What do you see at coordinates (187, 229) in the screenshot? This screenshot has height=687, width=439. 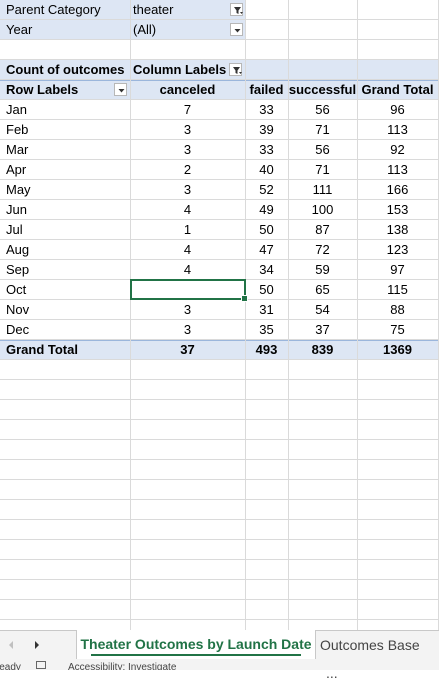 I see `pivot-cell-canceled: 1` at bounding box center [187, 229].